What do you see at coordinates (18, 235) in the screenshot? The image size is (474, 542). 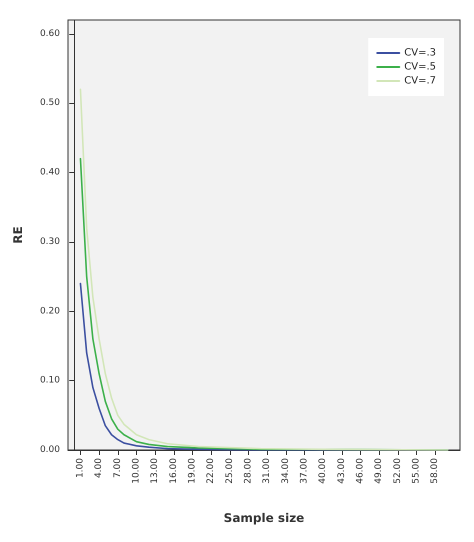 I see `y-axis-title: RE` at bounding box center [18, 235].